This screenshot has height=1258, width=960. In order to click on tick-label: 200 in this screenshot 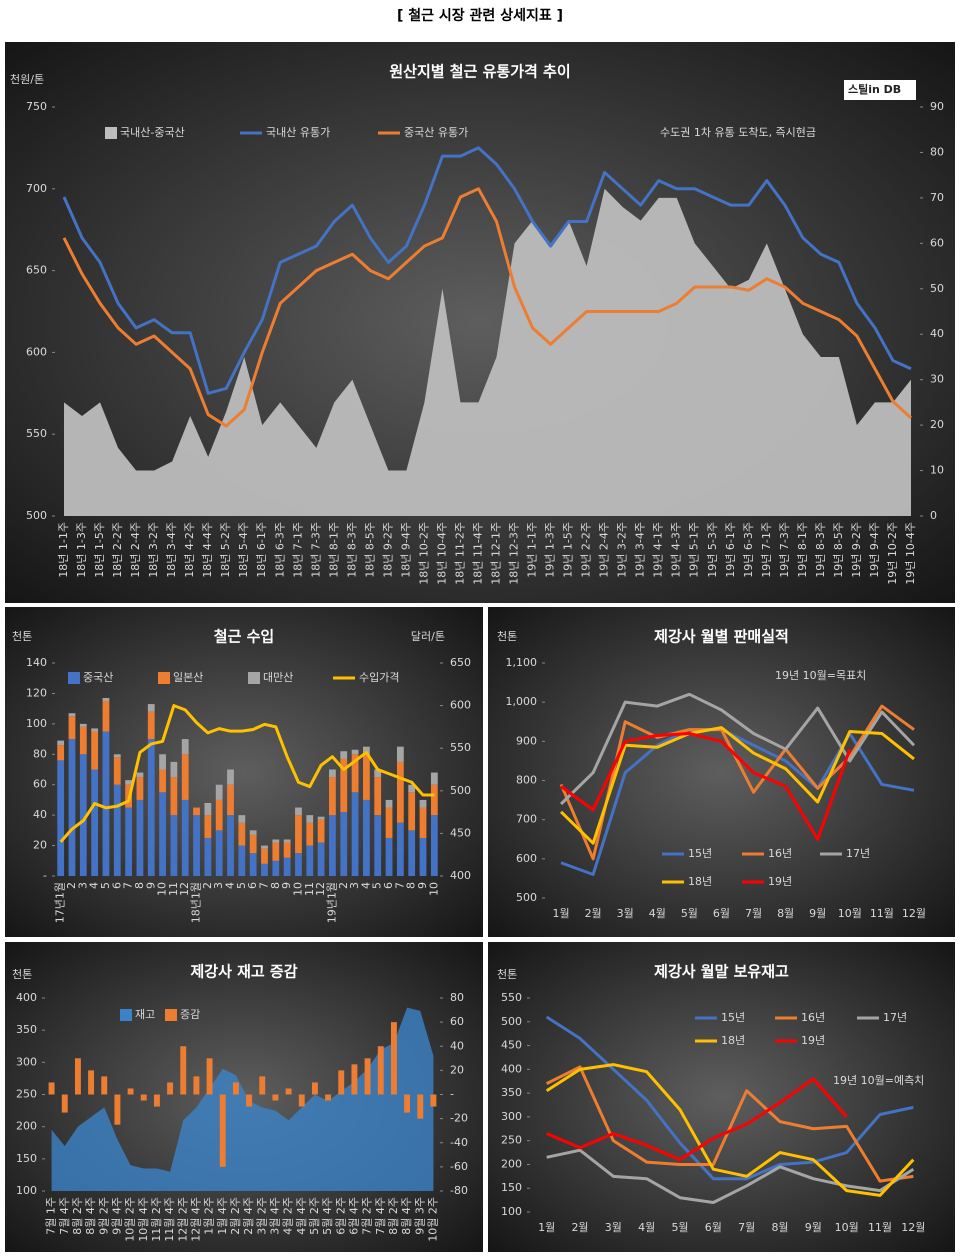, I will do `click(511, 1163)`.